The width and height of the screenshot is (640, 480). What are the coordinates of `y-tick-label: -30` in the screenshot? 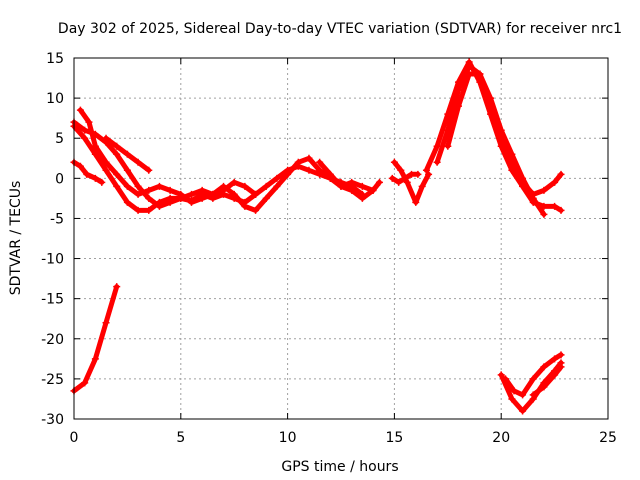 It's located at (52, 420).